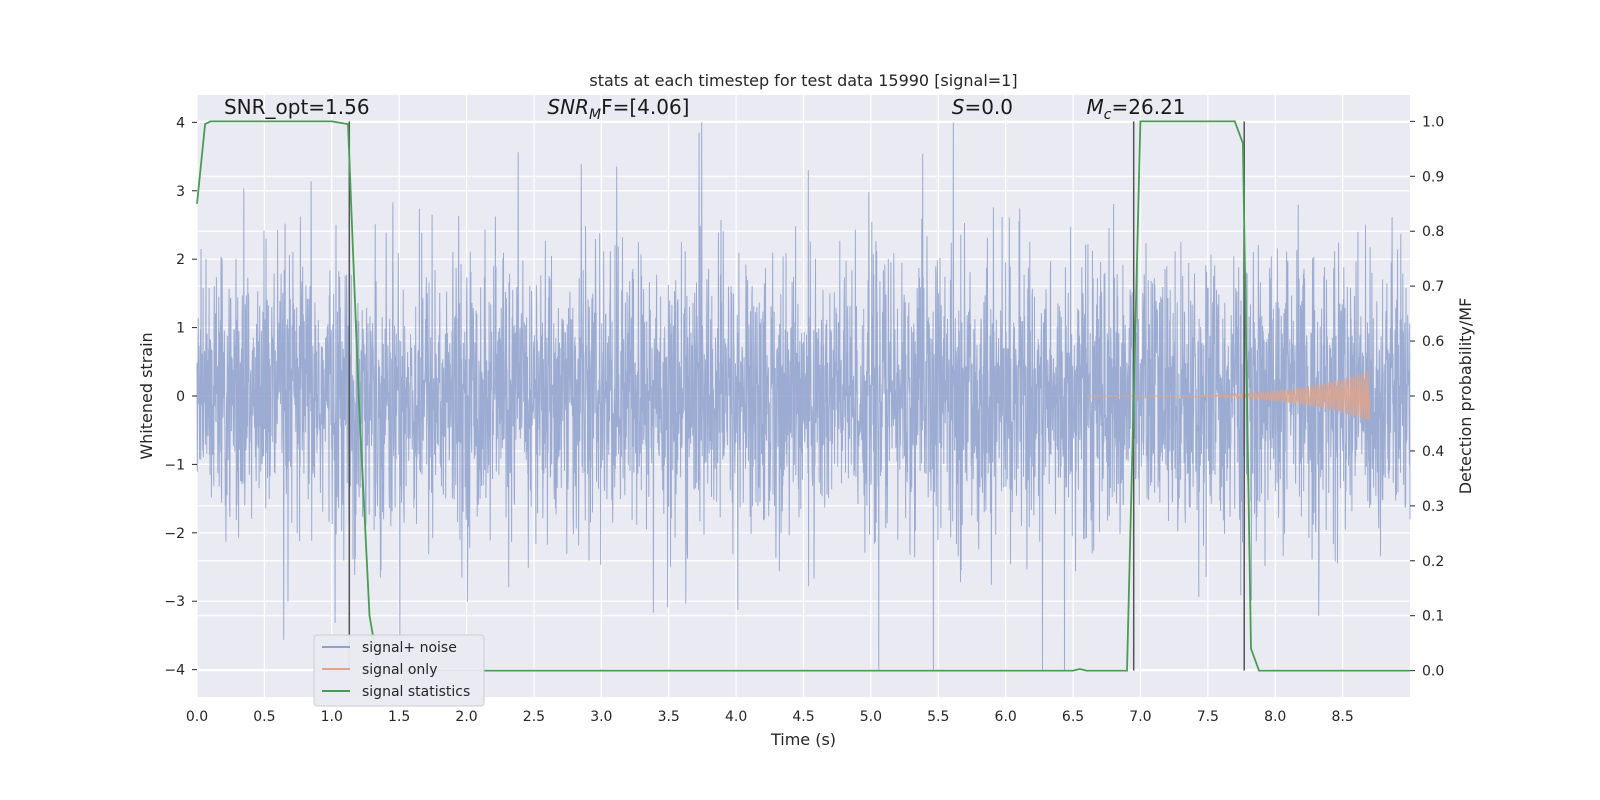  I want to click on annotation-main: SNR_opt=1.56, so click(297, 107).